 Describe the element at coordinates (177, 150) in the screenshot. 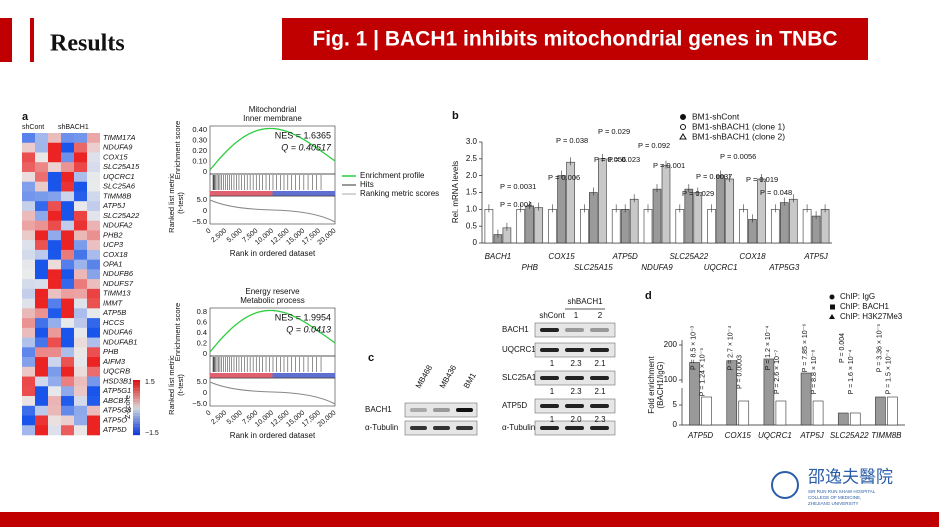

I see `es-axis-label: Enrichment score` at that location.